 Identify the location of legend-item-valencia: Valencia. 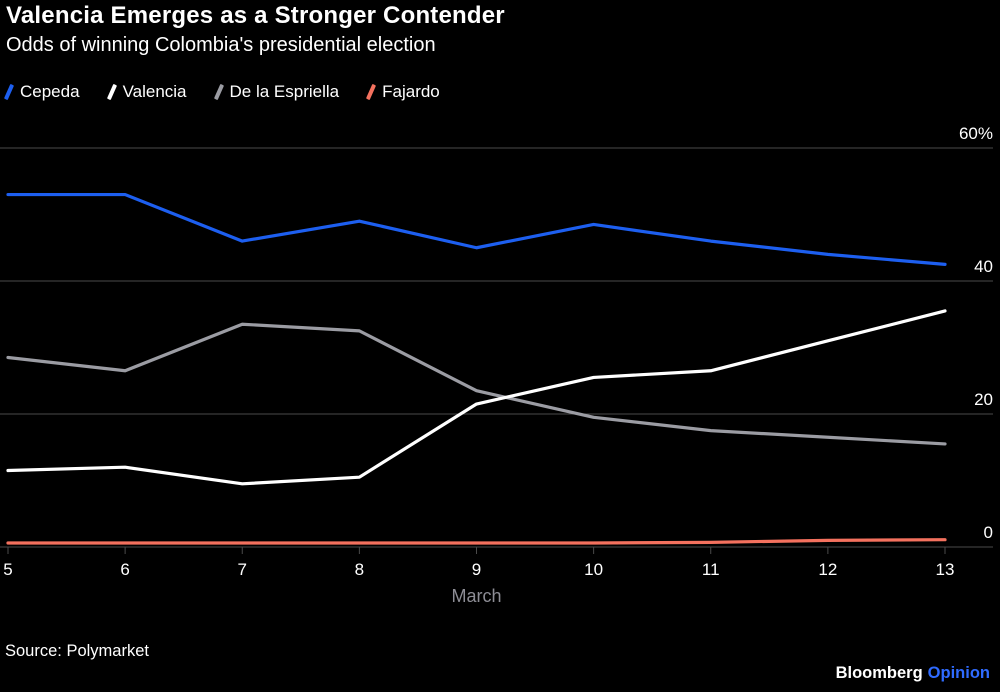
(146, 92).